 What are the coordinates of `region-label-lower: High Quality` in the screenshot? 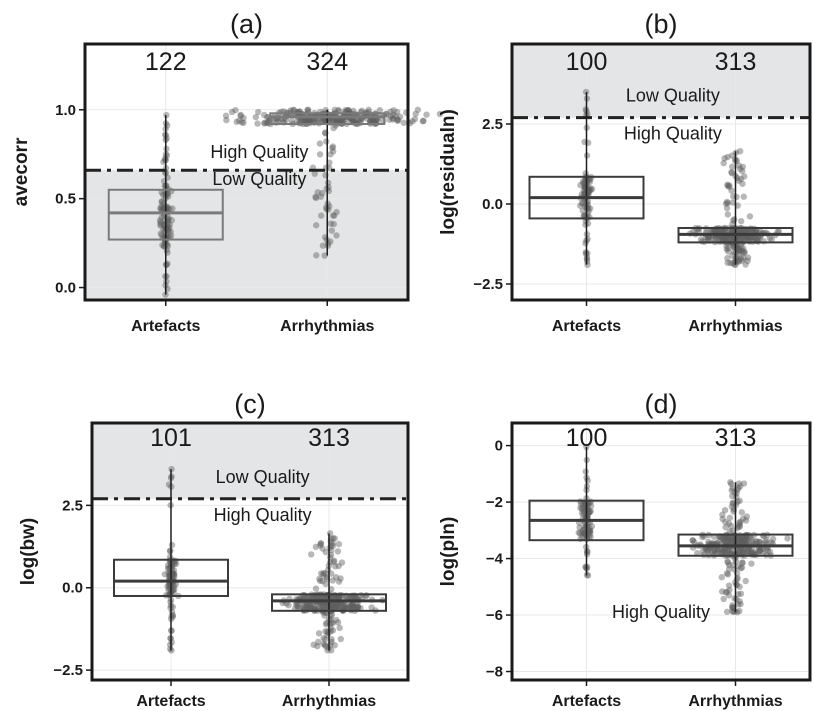 It's located at (661, 612).